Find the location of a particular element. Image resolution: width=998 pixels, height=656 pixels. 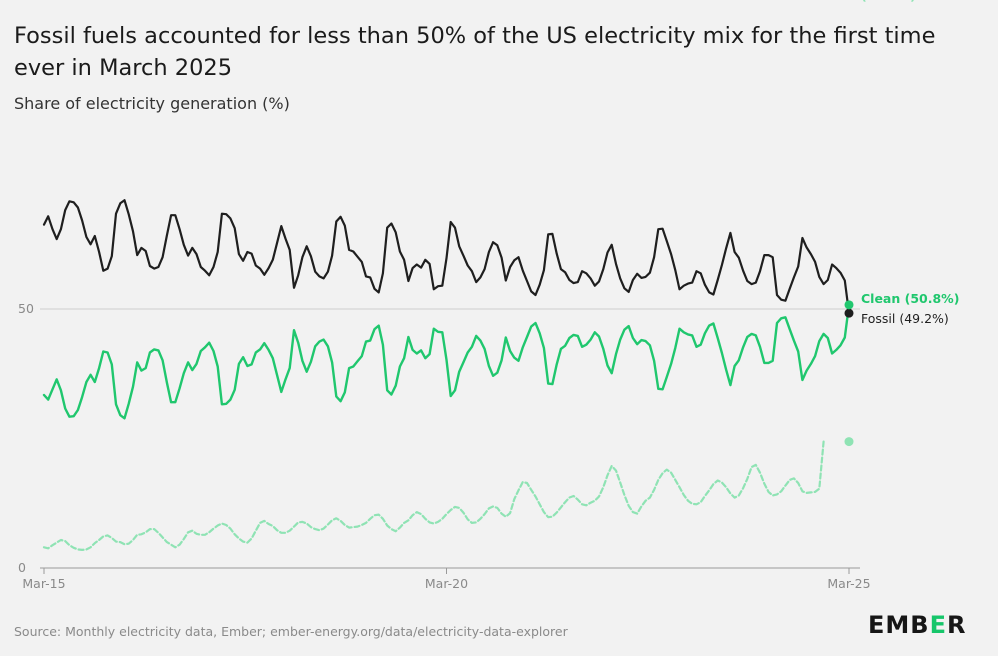

x-tick-label: Mar-25 is located at coordinates (848, 583).